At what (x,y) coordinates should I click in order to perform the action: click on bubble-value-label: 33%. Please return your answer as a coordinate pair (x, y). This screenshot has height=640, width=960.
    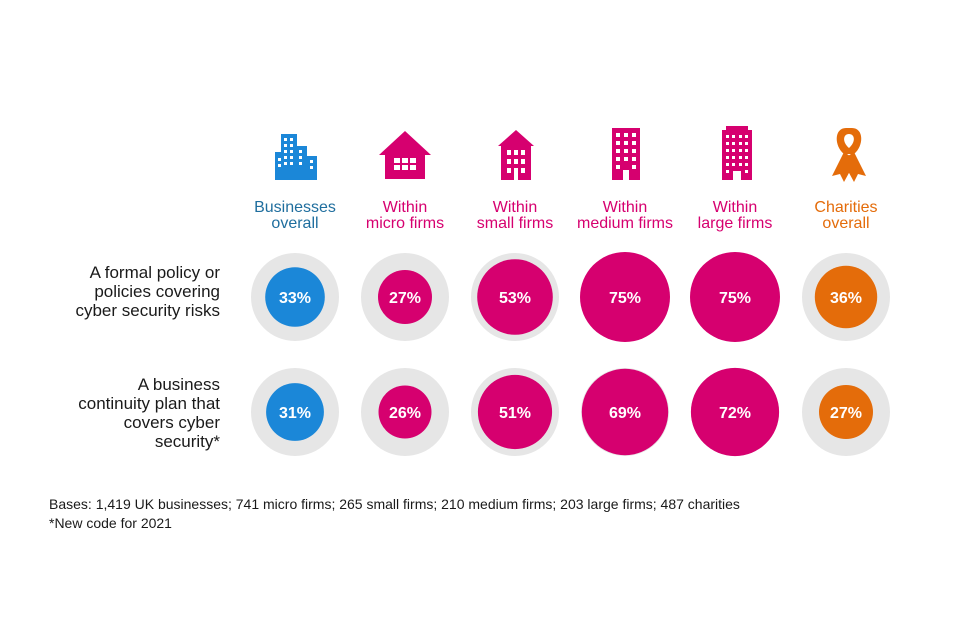
    Looking at the image, I should click on (295, 298).